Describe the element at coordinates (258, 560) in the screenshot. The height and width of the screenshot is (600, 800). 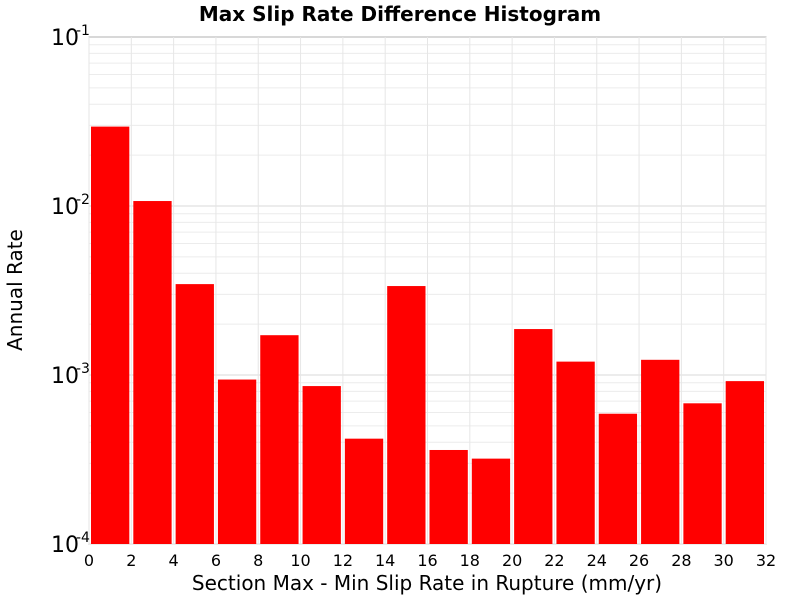
I see `x-tick-label: 8` at that location.